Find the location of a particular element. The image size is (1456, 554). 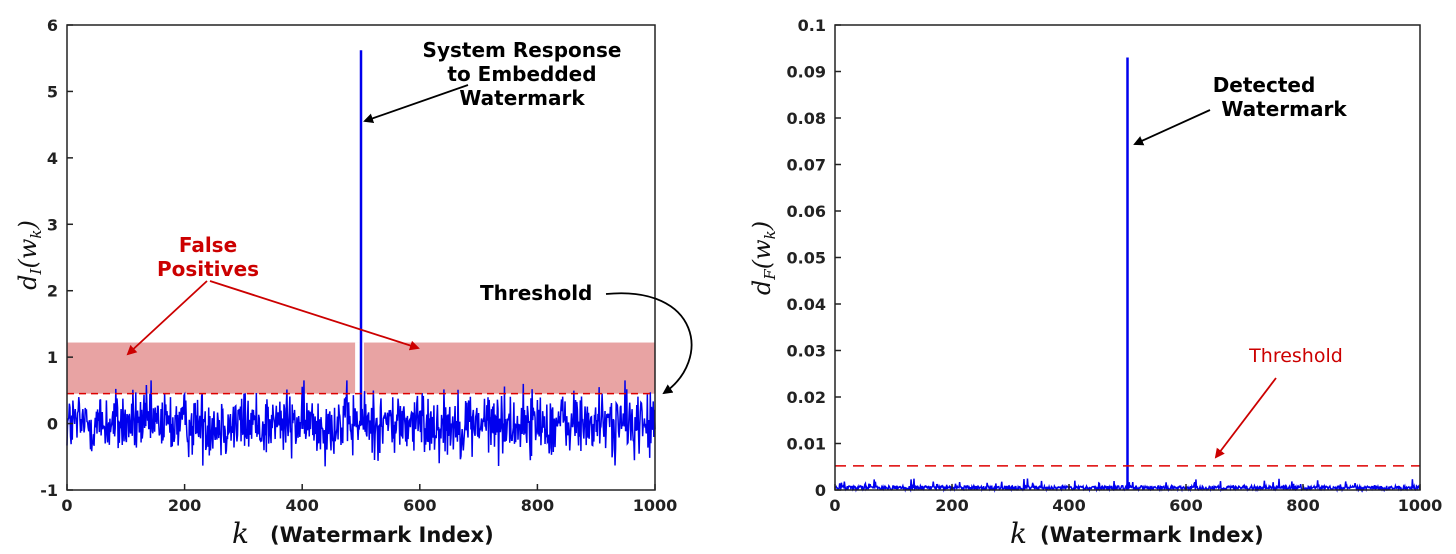

y-axis-label: dF(wk) is located at coordinates (763, 258).